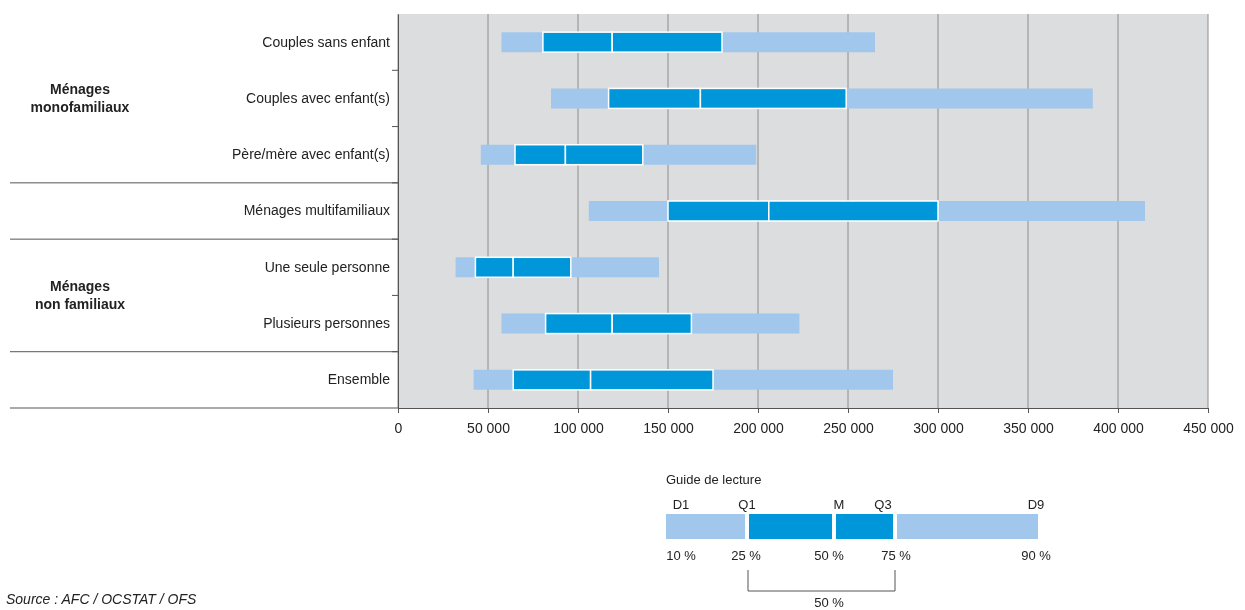  I want to click on y-tick-label: Couples avec enfant(s), so click(318, 97).